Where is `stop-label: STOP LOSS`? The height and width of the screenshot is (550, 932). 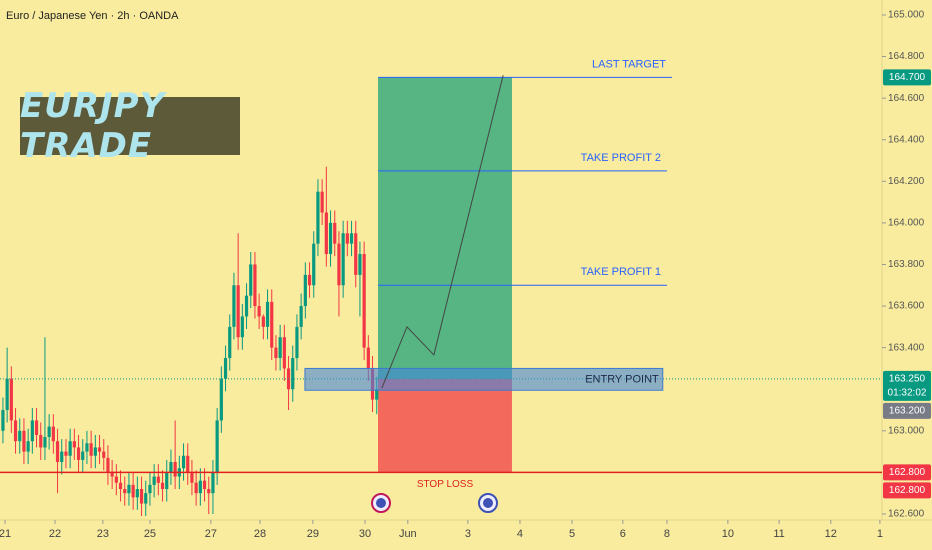 stop-label: STOP LOSS is located at coordinates (445, 484).